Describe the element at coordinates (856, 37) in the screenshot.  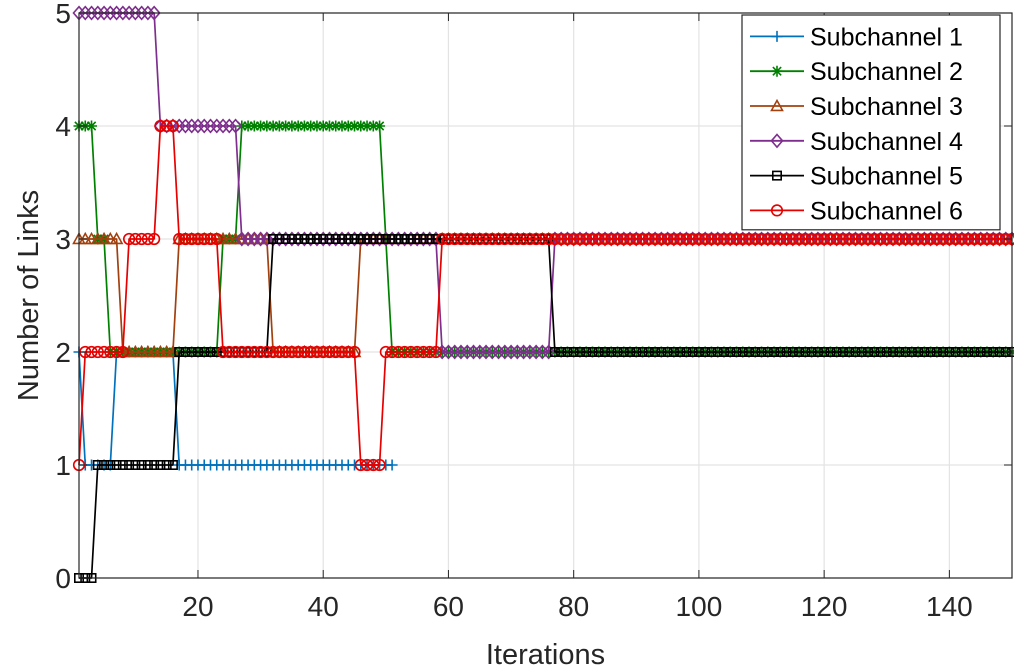
I see `legend-item: Subchannel 1` at that location.